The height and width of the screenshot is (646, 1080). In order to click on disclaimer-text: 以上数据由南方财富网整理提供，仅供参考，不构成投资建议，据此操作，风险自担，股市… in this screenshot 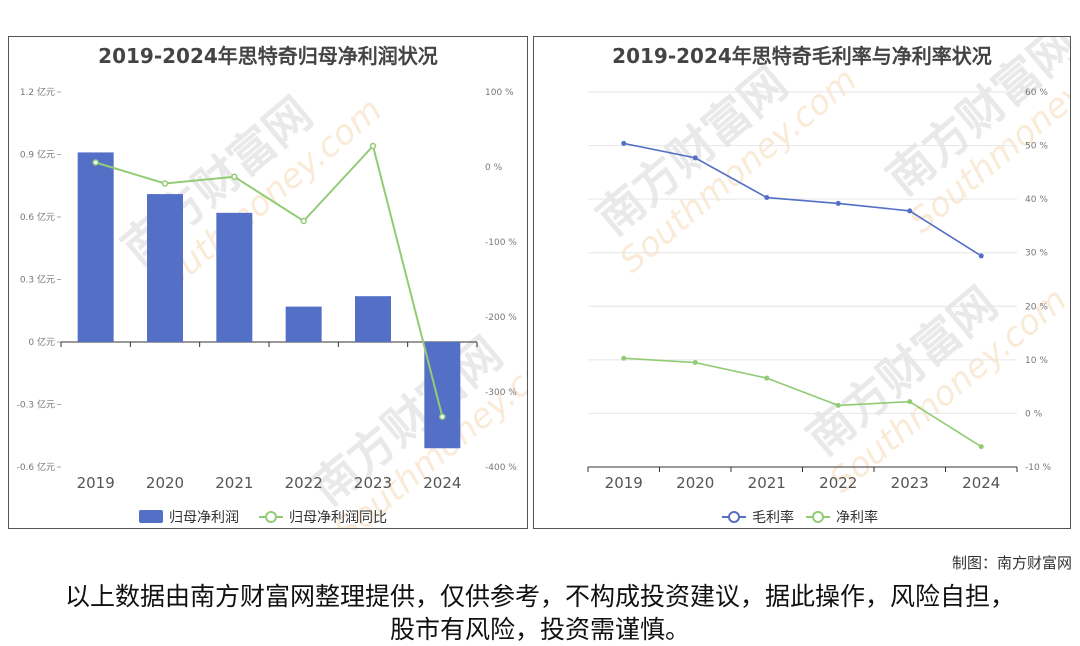, I will do `click(539, 613)`.